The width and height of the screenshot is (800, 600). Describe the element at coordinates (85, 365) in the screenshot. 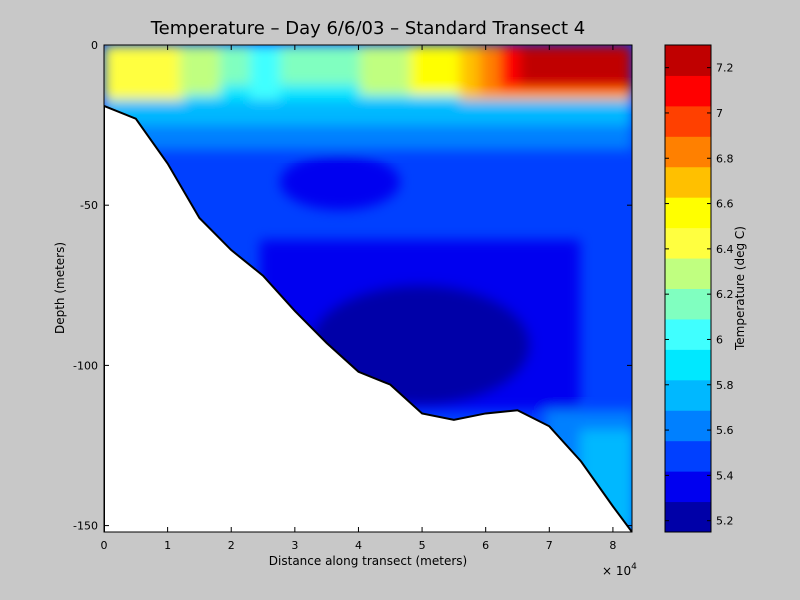

I see `y-tick-label: -100` at that location.